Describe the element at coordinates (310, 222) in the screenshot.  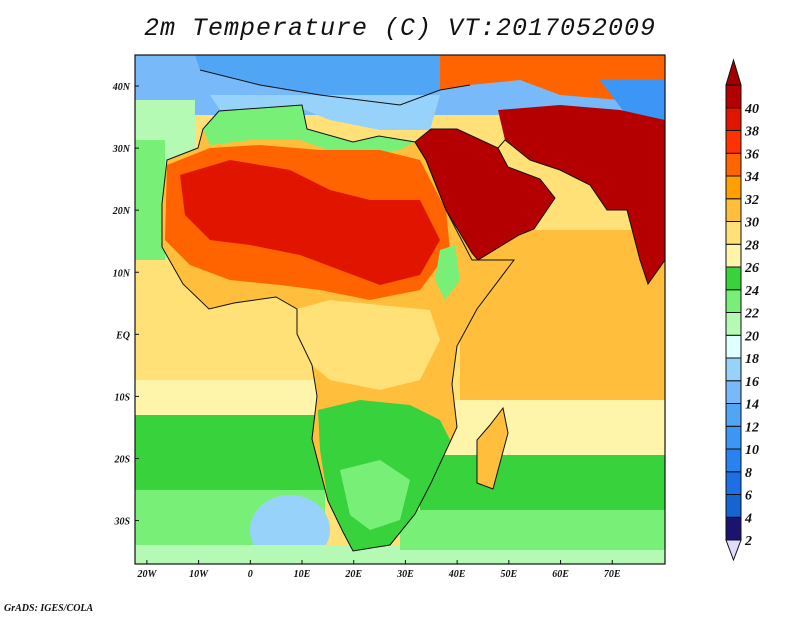
I see `sahara-hottest` at that location.